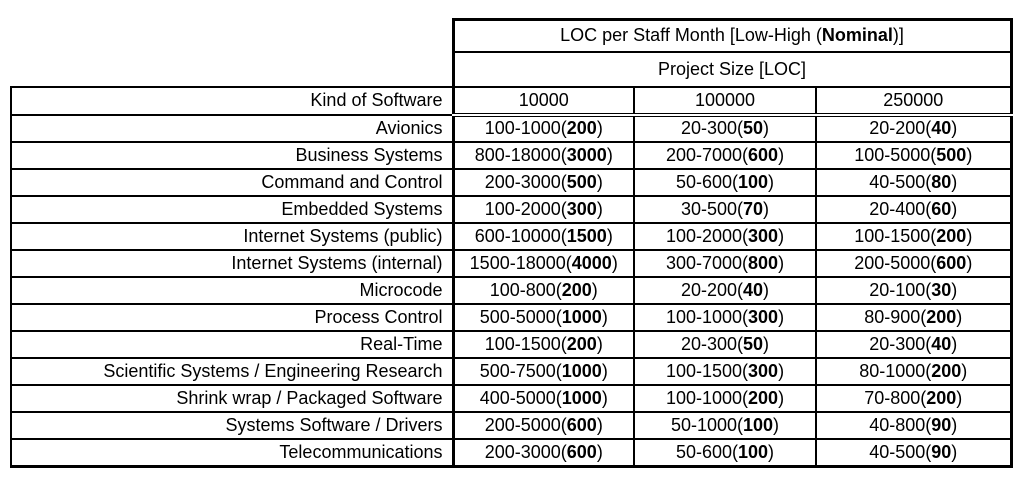  Describe the element at coordinates (914, 155) in the screenshot. I see `value-cell: 100-5000(500)` at that location.